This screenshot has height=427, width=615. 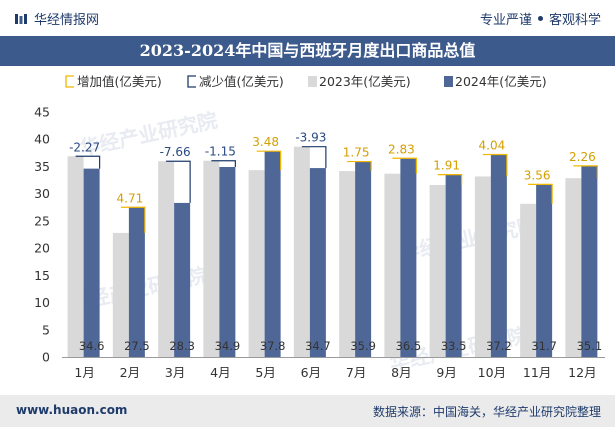 I want to click on value-label-2024: 34.9, so click(x=228, y=346).